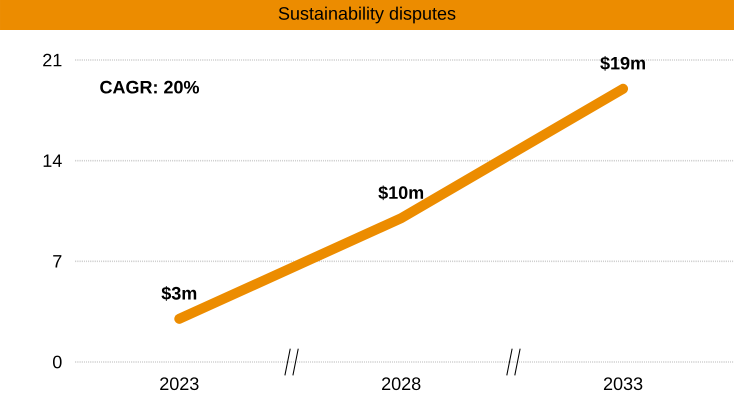  What do you see at coordinates (401, 383) in the screenshot?
I see `x-tick-label: 2028` at bounding box center [401, 383].